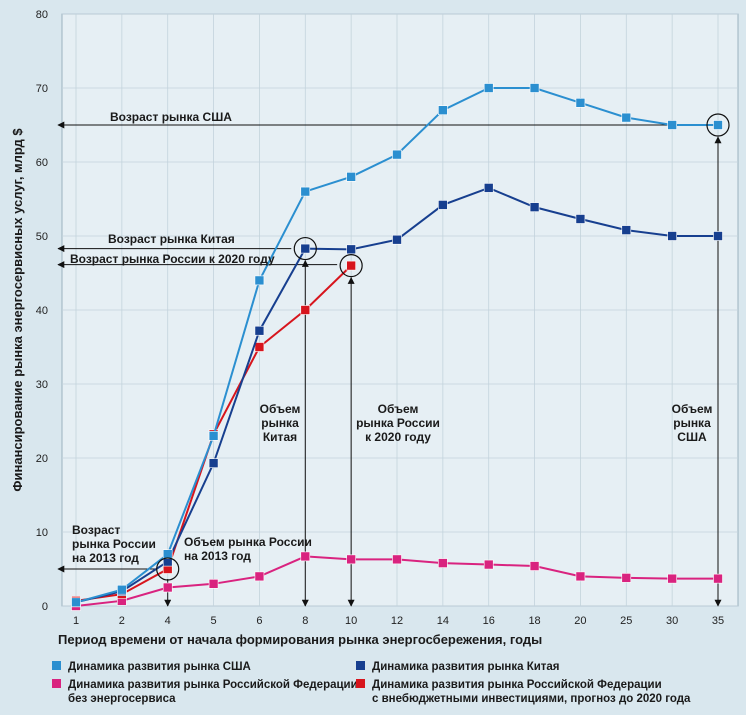  What do you see at coordinates (122, 621) in the screenshot?
I see `x-tick-label: 2` at bounding box center [122, 621].